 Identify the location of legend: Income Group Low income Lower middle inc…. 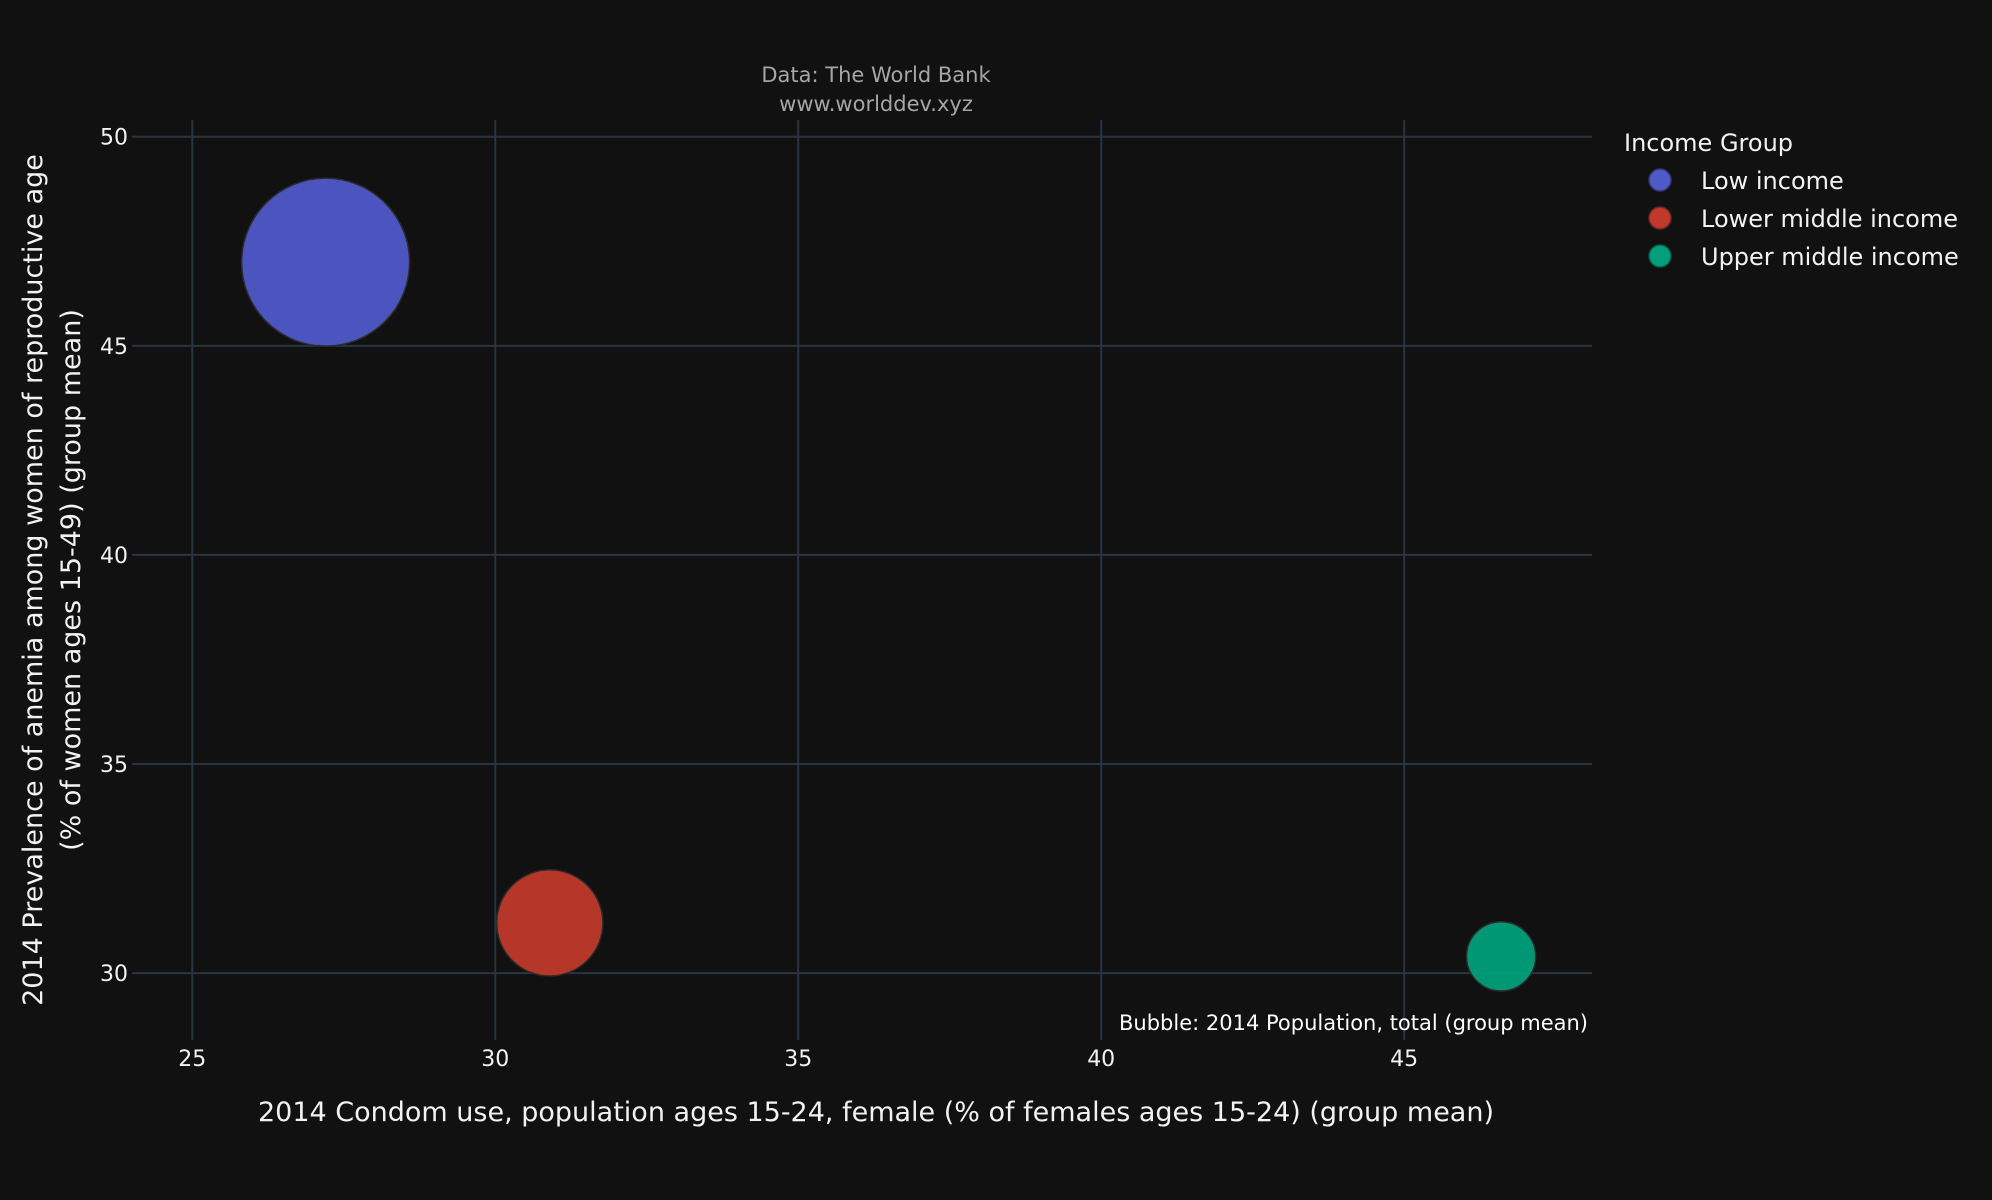
(1791, 200).